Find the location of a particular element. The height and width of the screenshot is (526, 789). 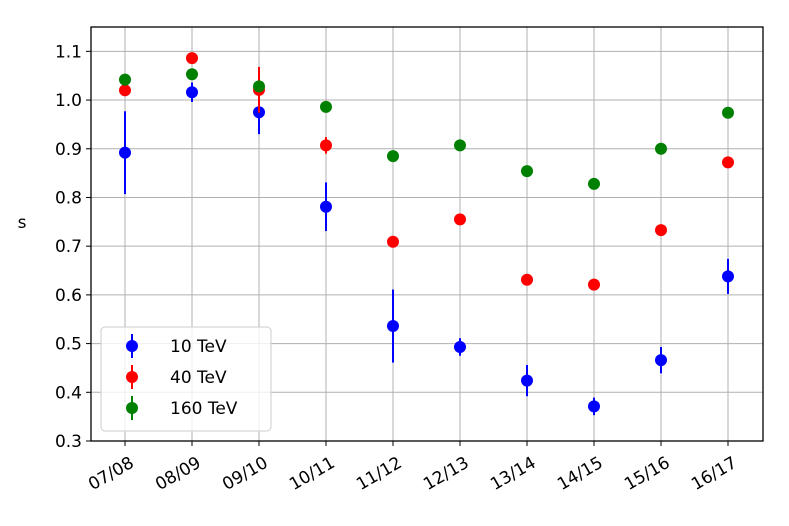

y-tick-label: 0.6 is located at coordinates (68, 296).